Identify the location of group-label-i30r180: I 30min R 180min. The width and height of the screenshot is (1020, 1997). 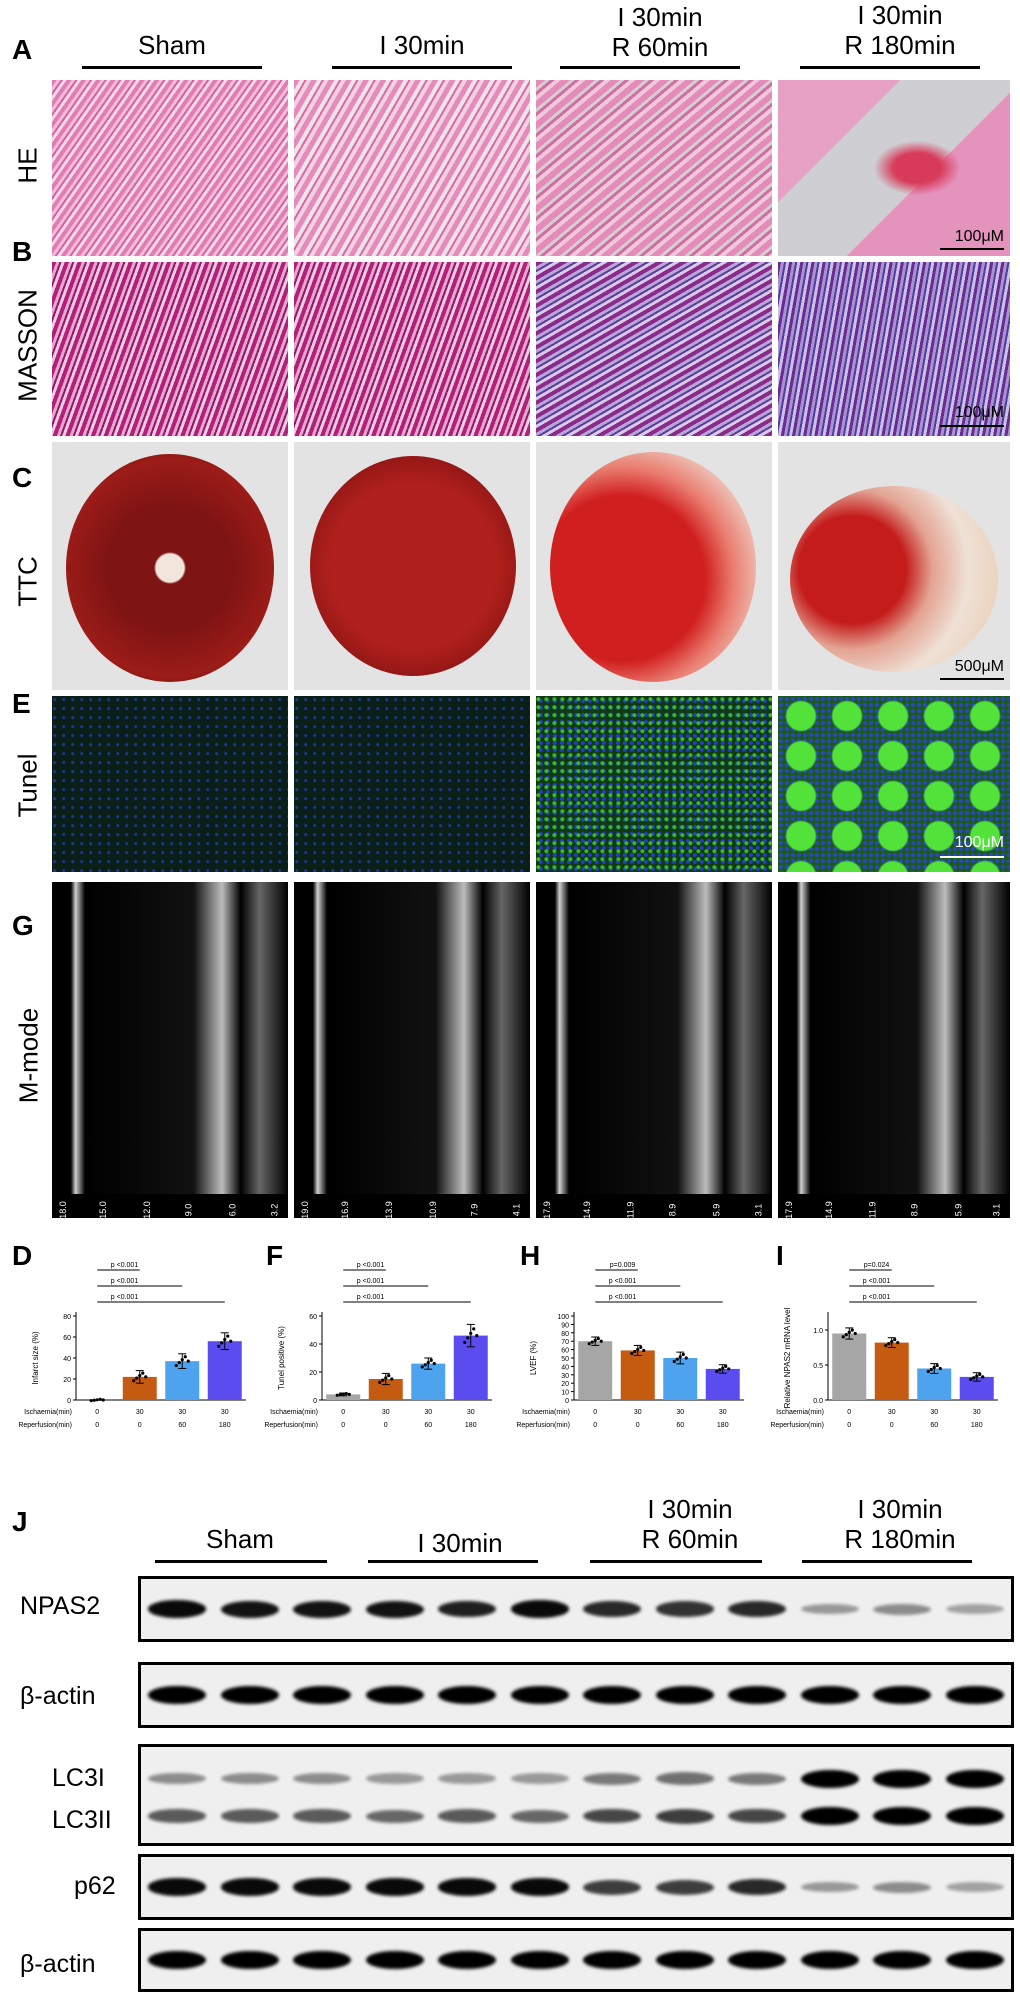
(900, 30).